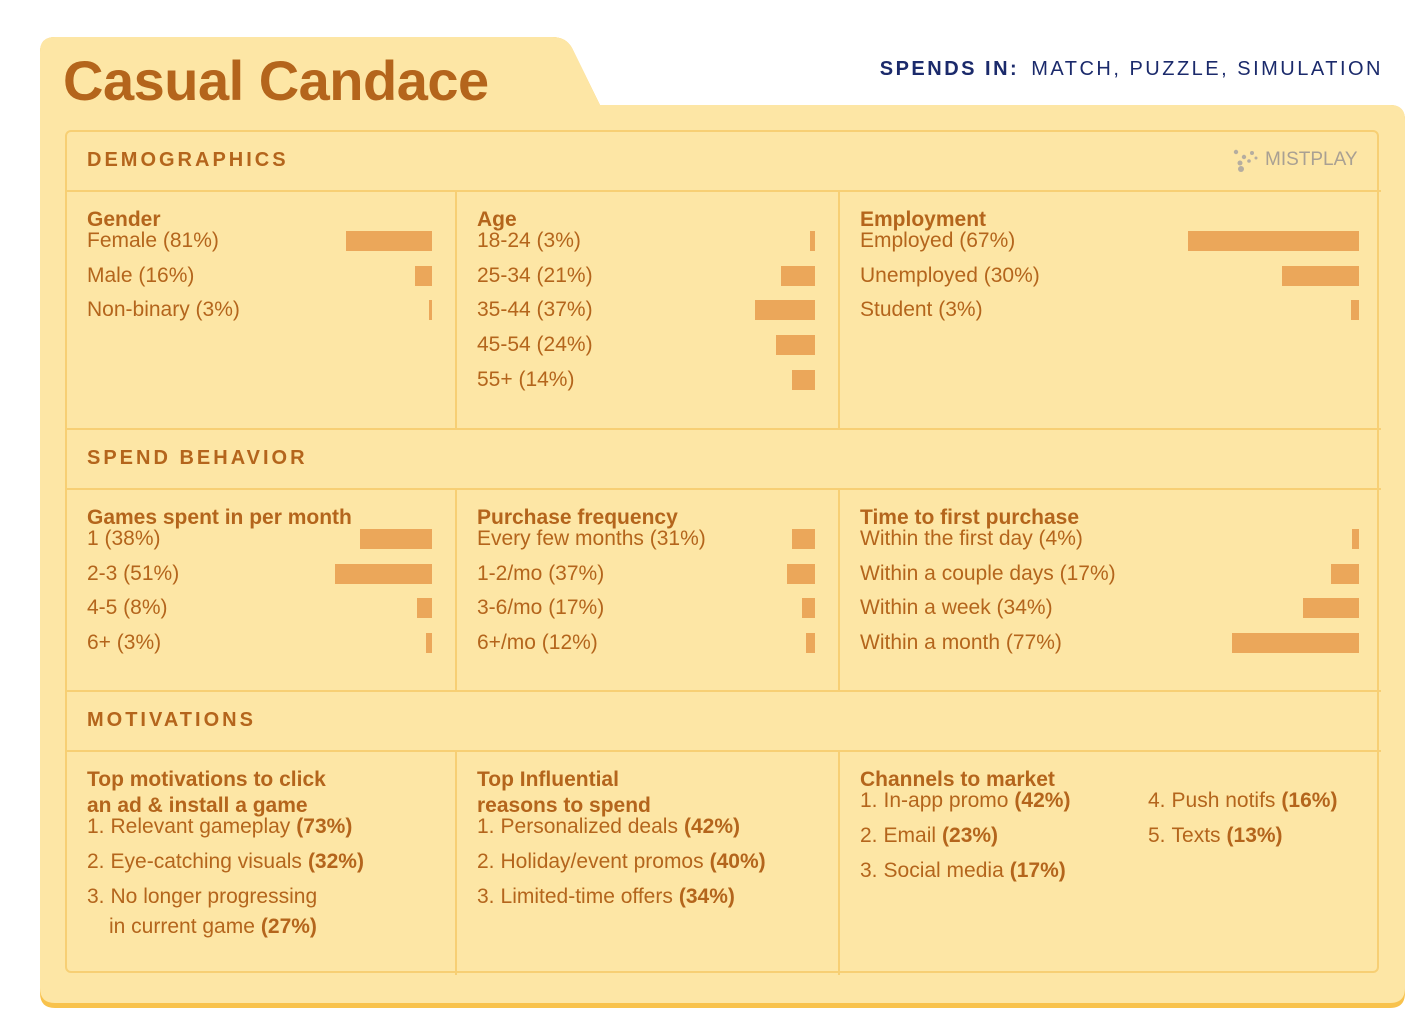  I want to click on group-title: Gender, so click(124, 219).